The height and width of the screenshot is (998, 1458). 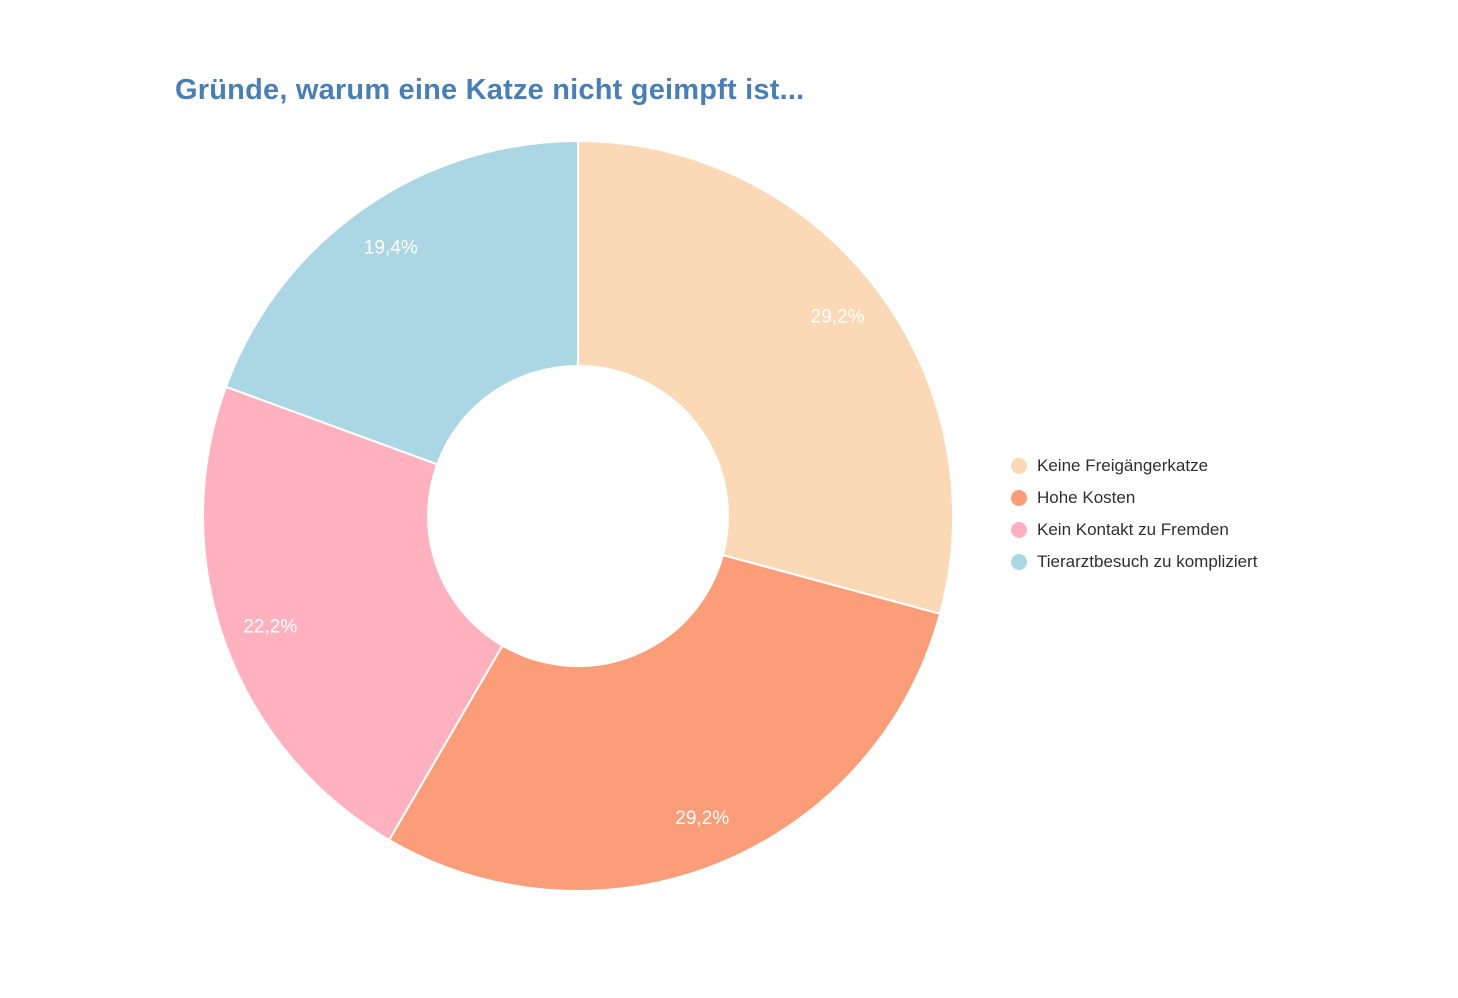 What do you see at coordinates (1147, 561) in the screenshot?
I see `legend-item-label: Tierarztbesuch zu kompliziert` at bounding box center [1147, 561].